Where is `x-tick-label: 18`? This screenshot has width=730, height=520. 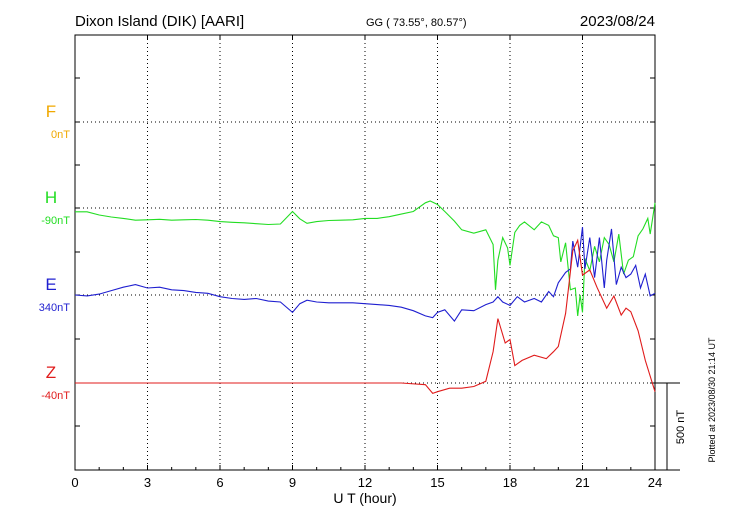 x-tick-label: 18 is located at coordinates (510, 482).